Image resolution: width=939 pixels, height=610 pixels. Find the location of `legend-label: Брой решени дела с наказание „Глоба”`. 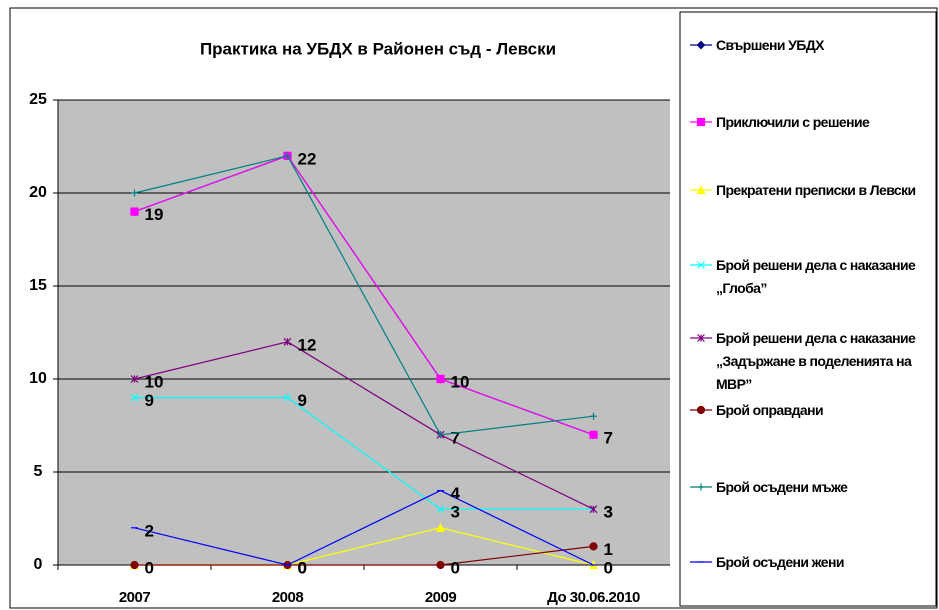

legend-label: Брой решени дела с наказание „Глоба” is located at coordinates (816, 276).